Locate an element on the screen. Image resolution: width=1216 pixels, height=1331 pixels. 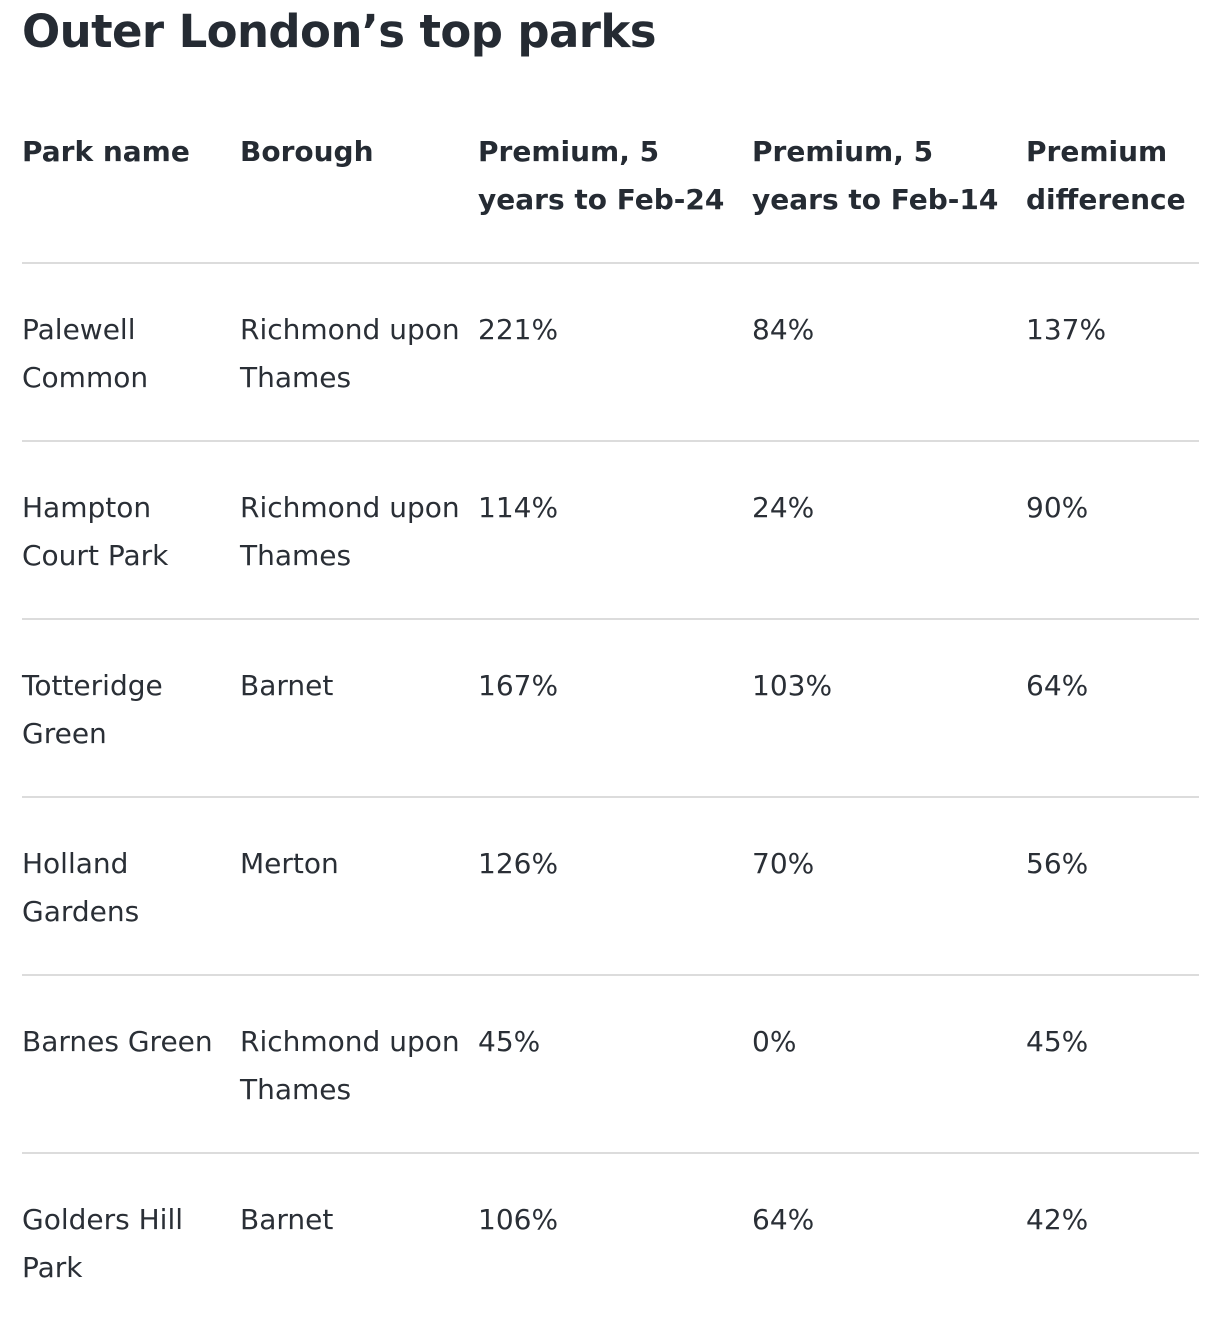
header-borough: Borough is located at coordinates (359, 193).